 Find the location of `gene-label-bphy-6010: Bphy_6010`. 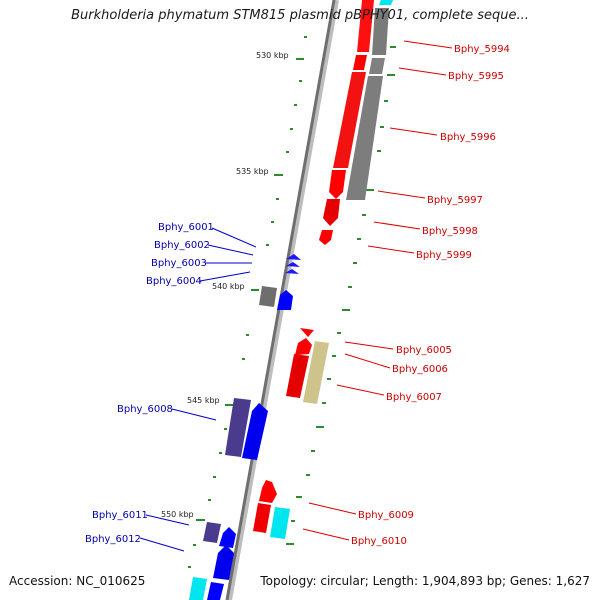

gene-label-bphy-6010: Bphy_6010 is located at coordinates (379, 541).